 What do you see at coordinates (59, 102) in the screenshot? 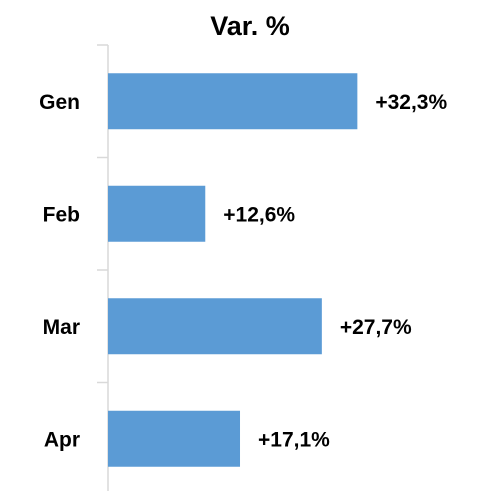
I see `y-tick-label: Gen` at bounding box center [59, 102].